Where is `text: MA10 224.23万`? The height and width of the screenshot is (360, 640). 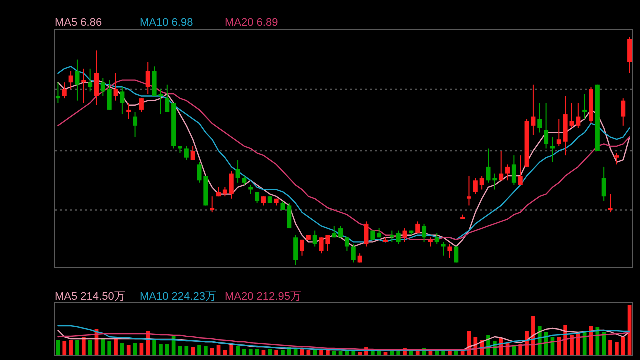
text: MA10 224.23万 is located at coordinates (178, 297).